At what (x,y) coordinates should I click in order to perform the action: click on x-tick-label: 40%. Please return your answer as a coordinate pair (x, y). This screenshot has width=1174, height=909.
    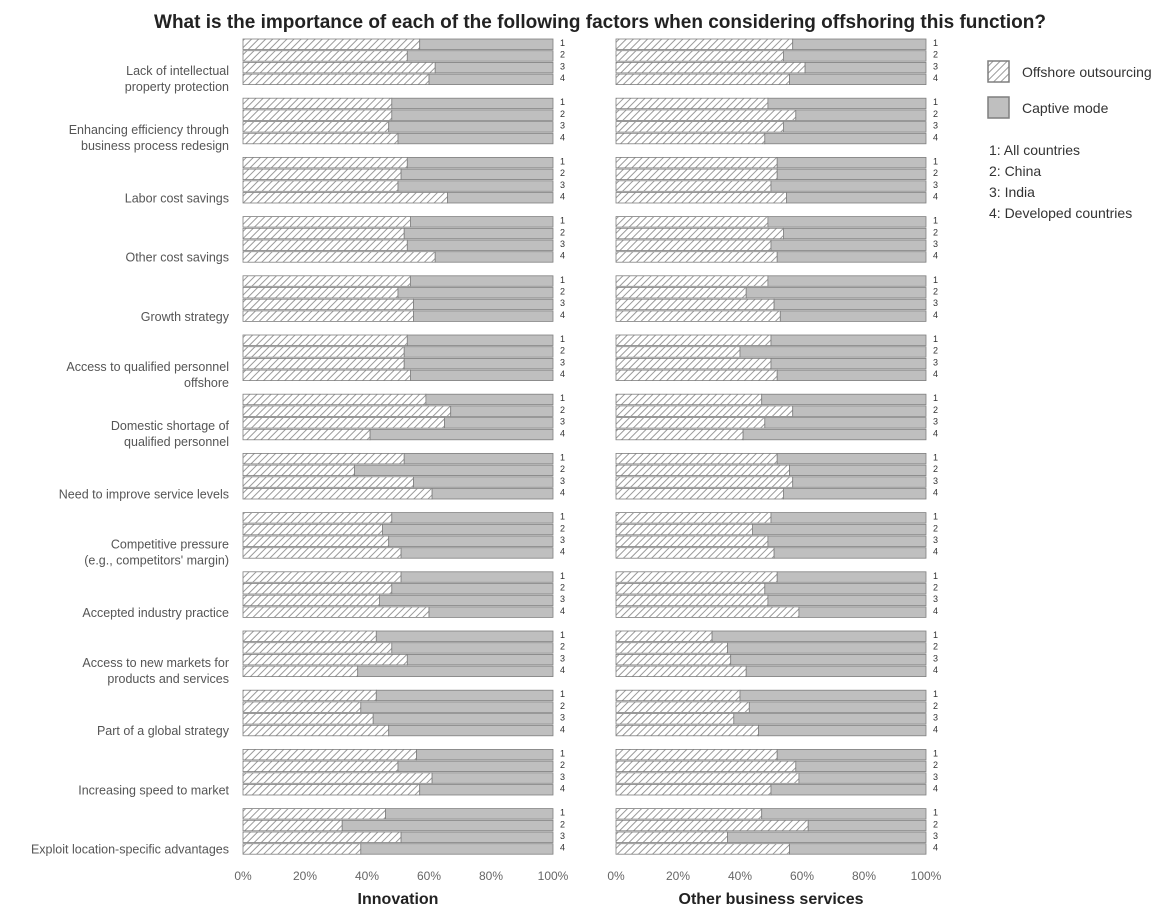
    Looking at the image, I should click on (367, 876).